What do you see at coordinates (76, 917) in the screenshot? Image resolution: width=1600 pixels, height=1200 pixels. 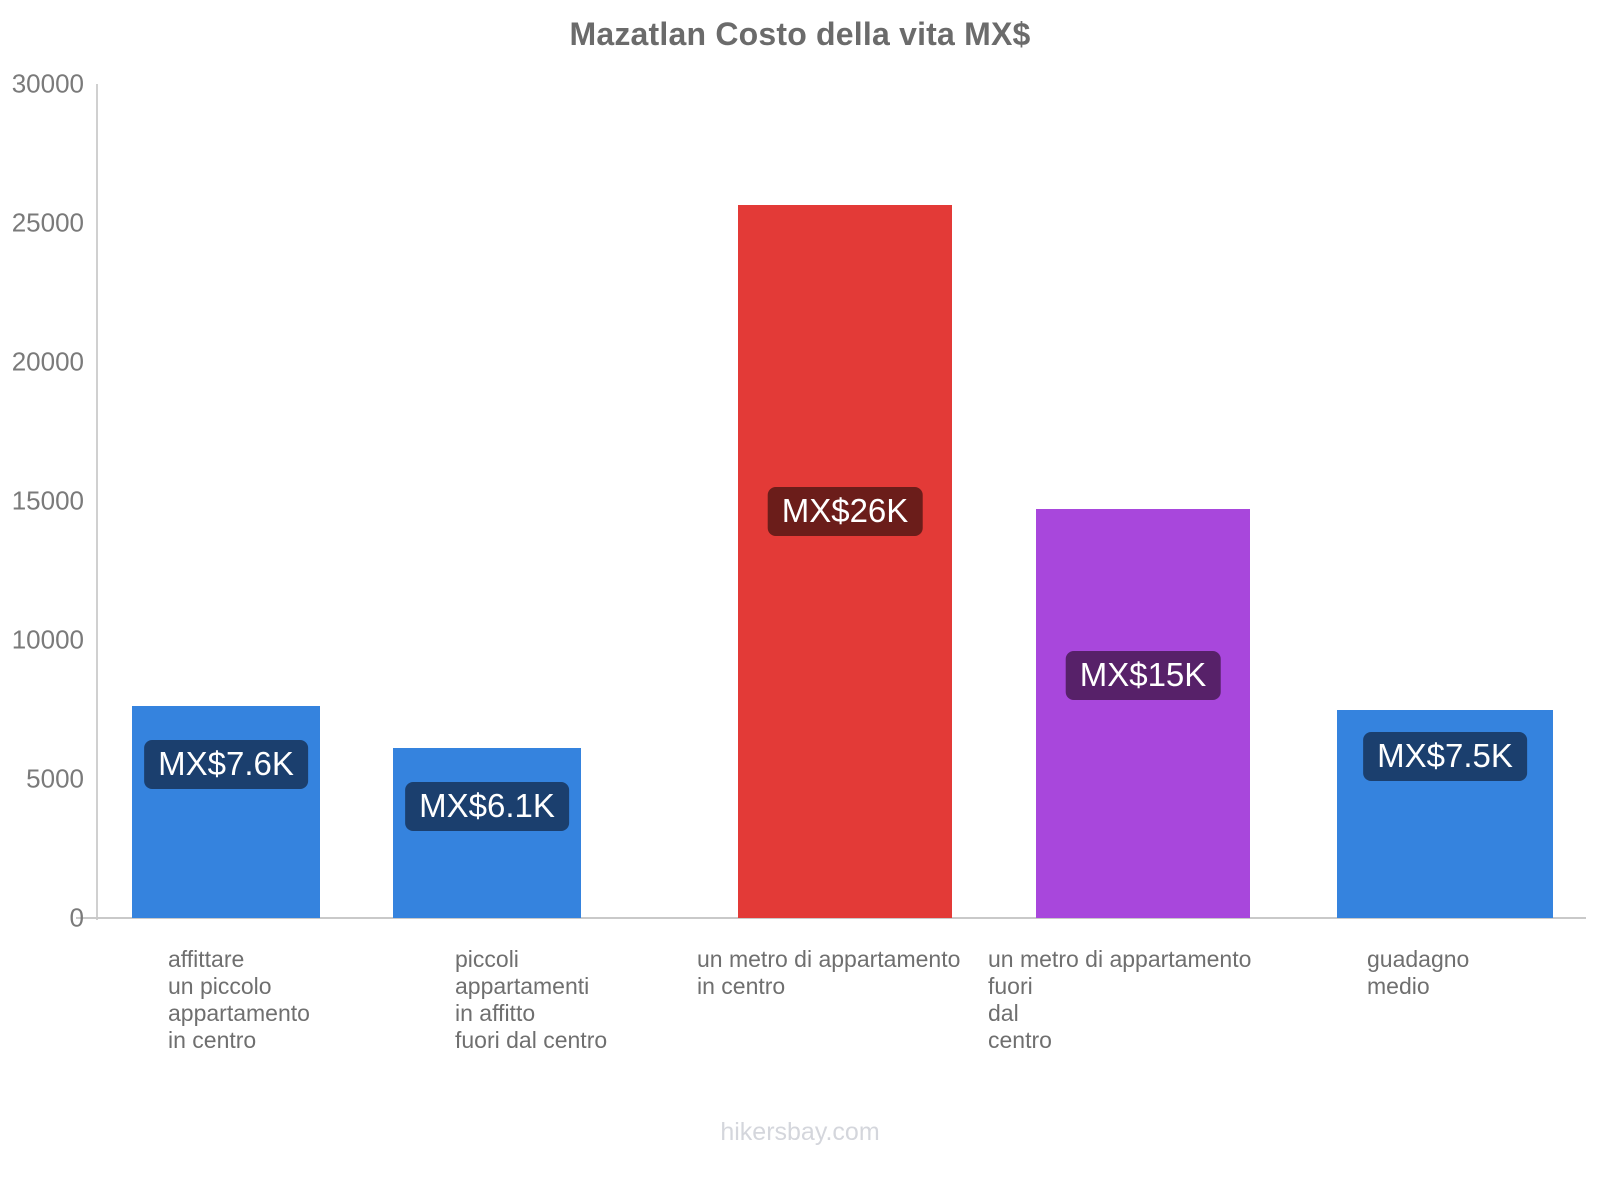 I see `y-axis-tick-label: 0` at bounding box center [76, 917].